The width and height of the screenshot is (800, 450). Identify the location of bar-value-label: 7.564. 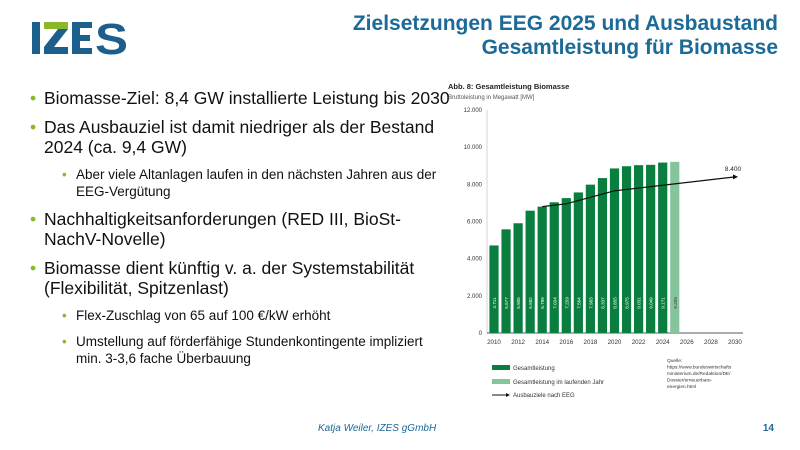
(578, 303).